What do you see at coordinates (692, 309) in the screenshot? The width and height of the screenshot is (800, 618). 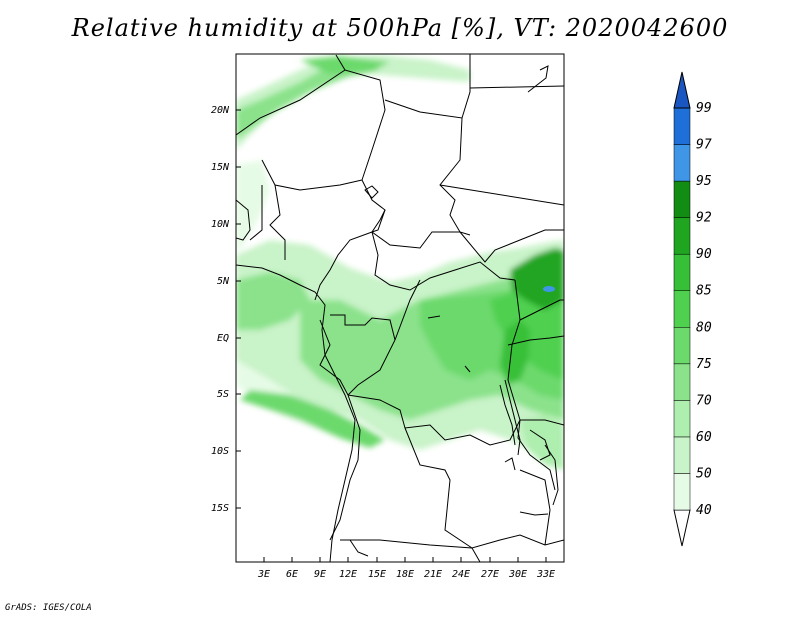 I see `colorbar: 40 50 60 70 75 80 85 90 92 95 97 99` at bounding box center [692, 309].